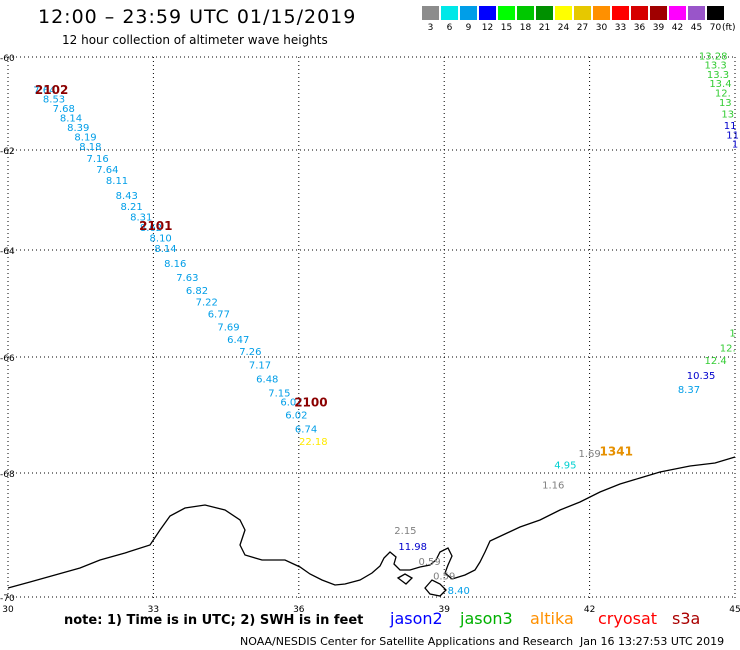 This screenshot has height=650, width=740. I want to click on wave-height-label: 11.98, so click(412, 547).